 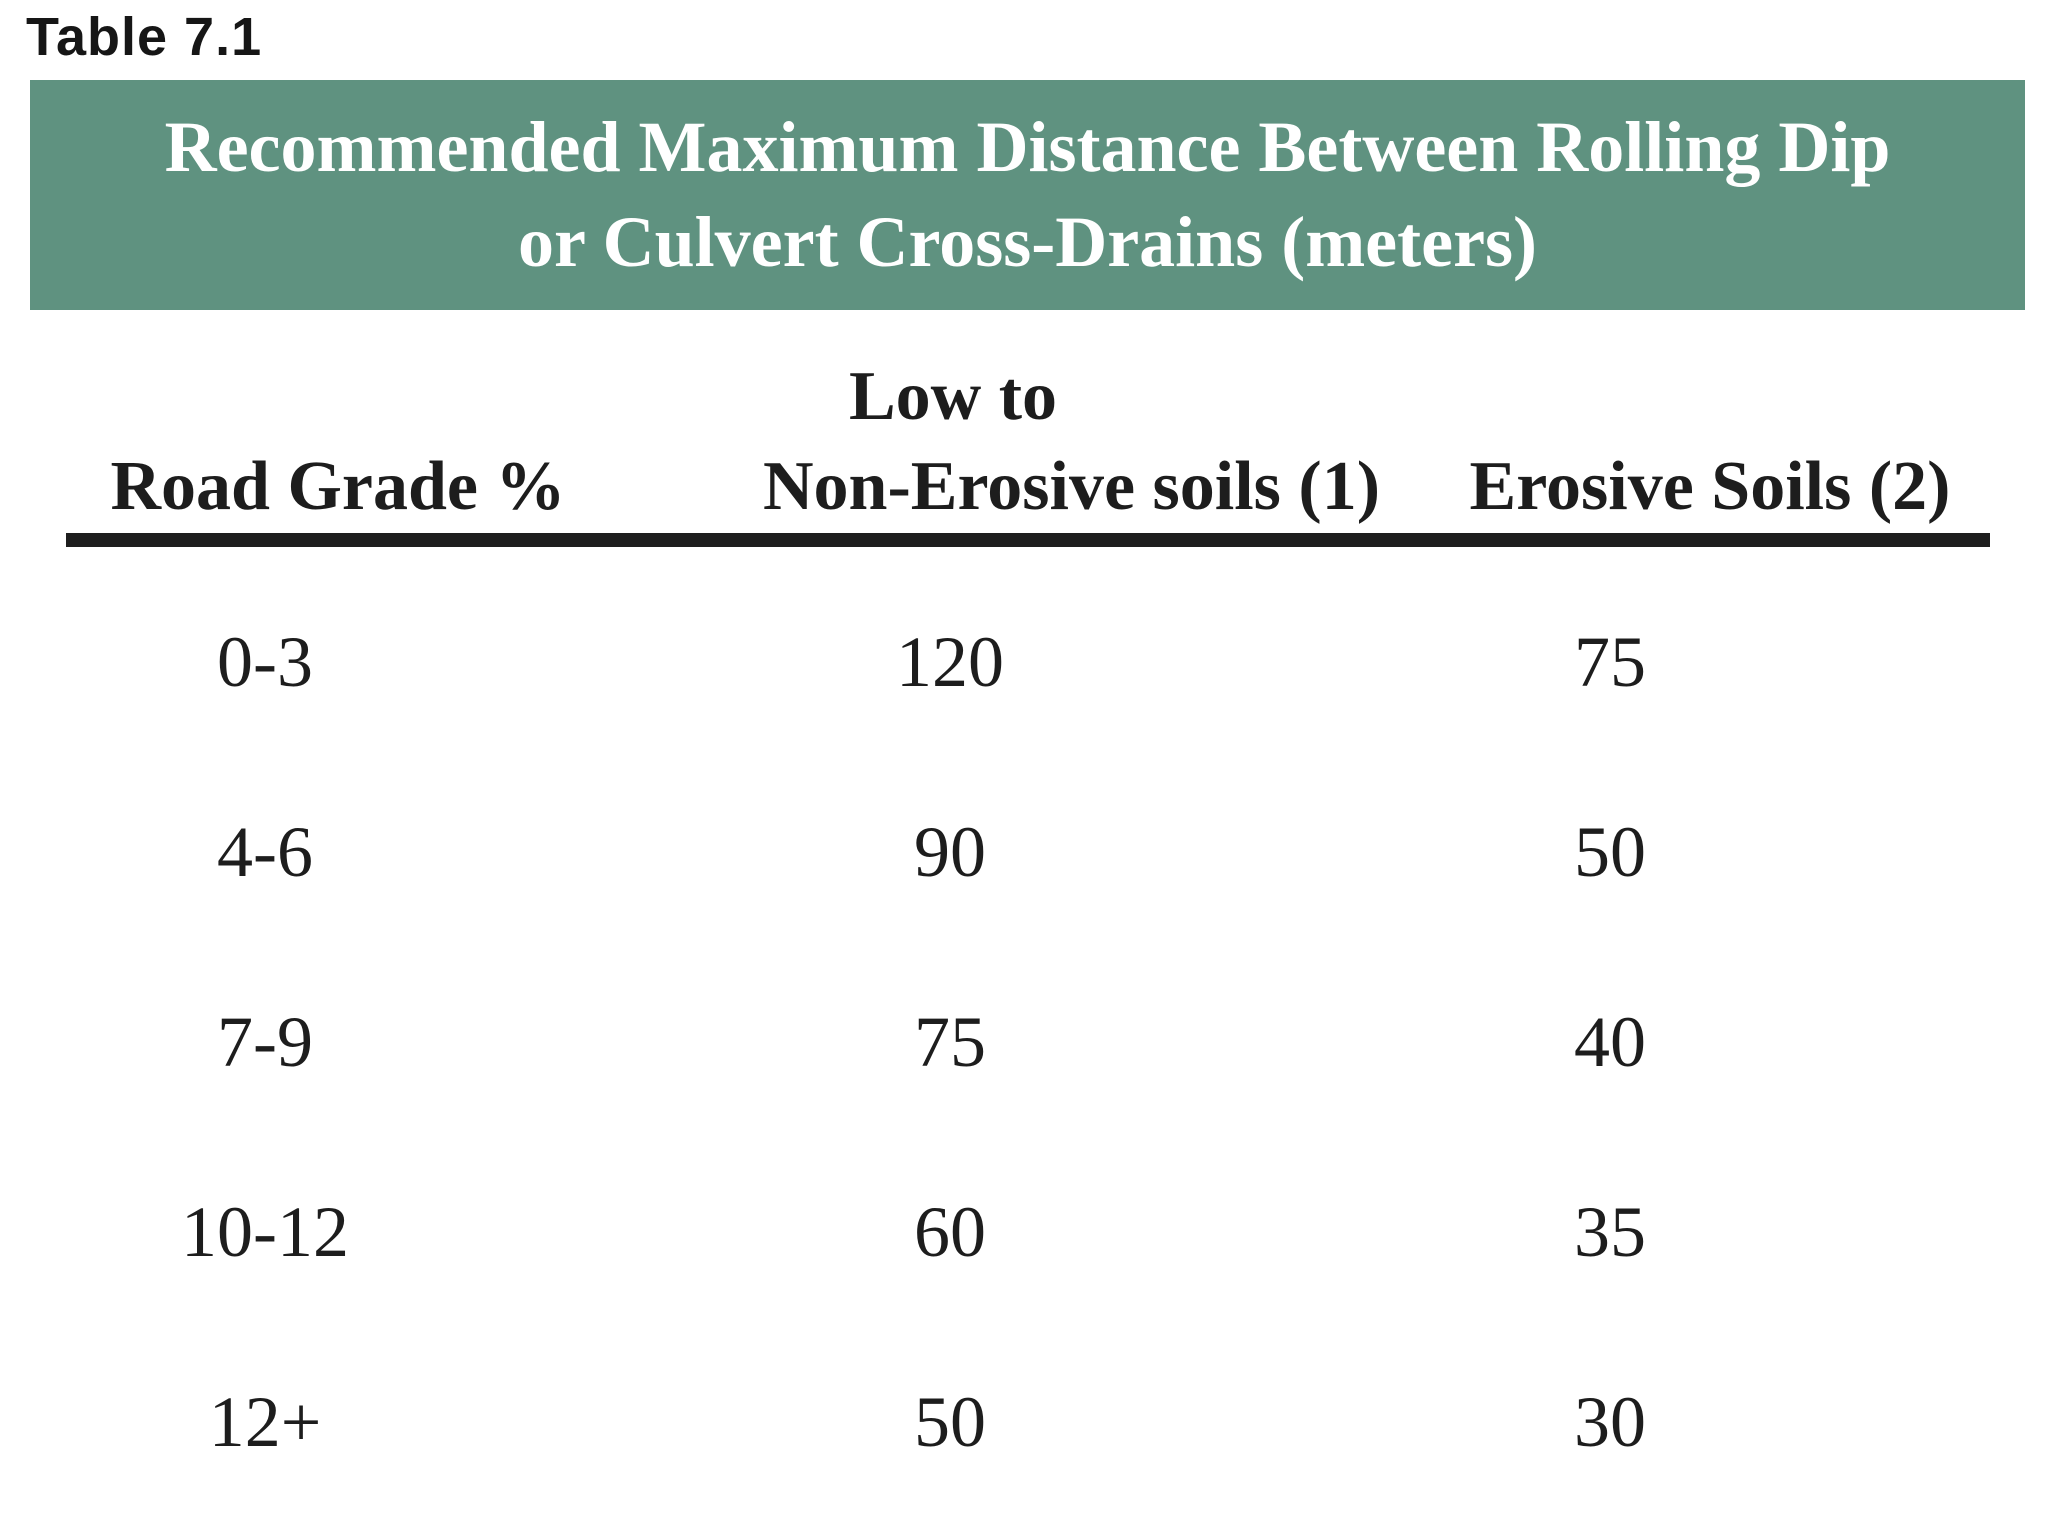 What do you see at coordinates (1610, 662) in the screenshot?
I see `cell-erosive: 75` at bounding box center [1610, 662].